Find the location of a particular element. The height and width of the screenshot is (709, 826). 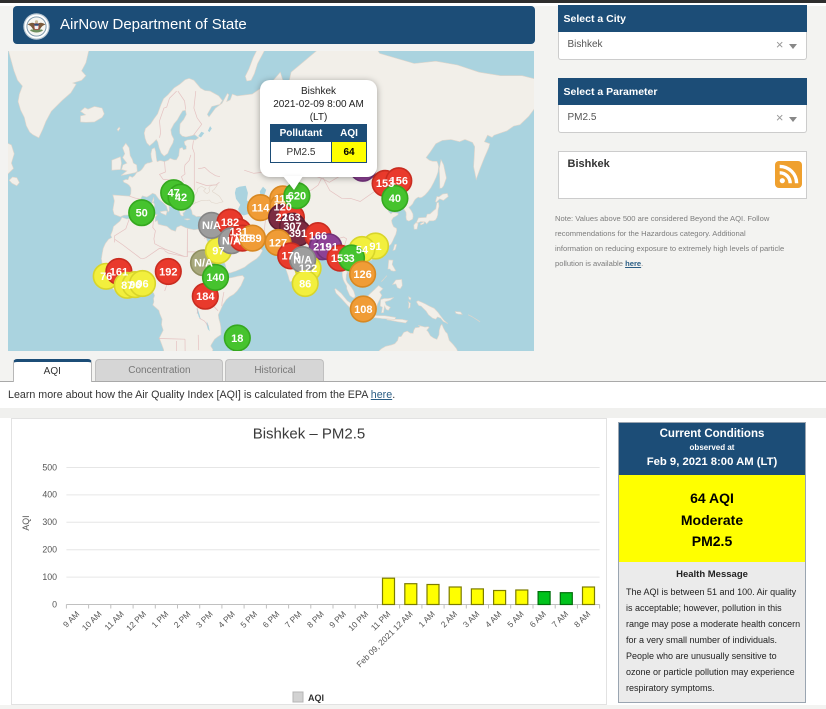

svg-text: 5 AM is located at coordinates (515, 619).